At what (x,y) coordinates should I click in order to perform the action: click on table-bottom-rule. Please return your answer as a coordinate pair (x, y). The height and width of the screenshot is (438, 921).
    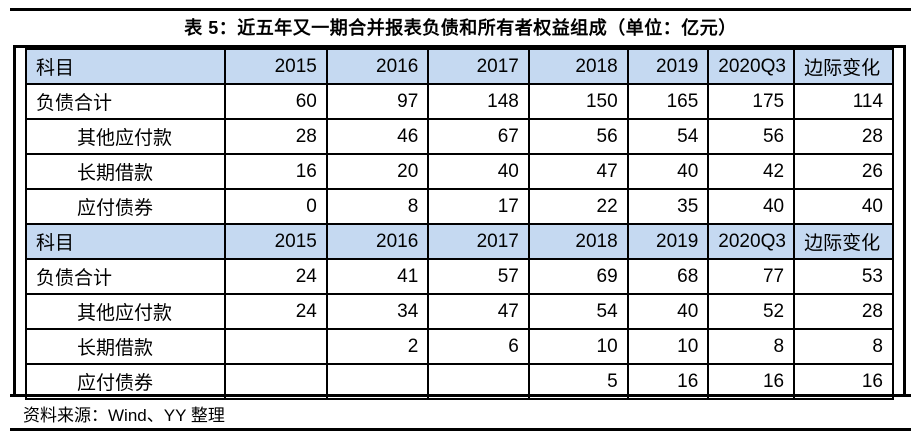
    Looking at the image, I should click on (460, 395).